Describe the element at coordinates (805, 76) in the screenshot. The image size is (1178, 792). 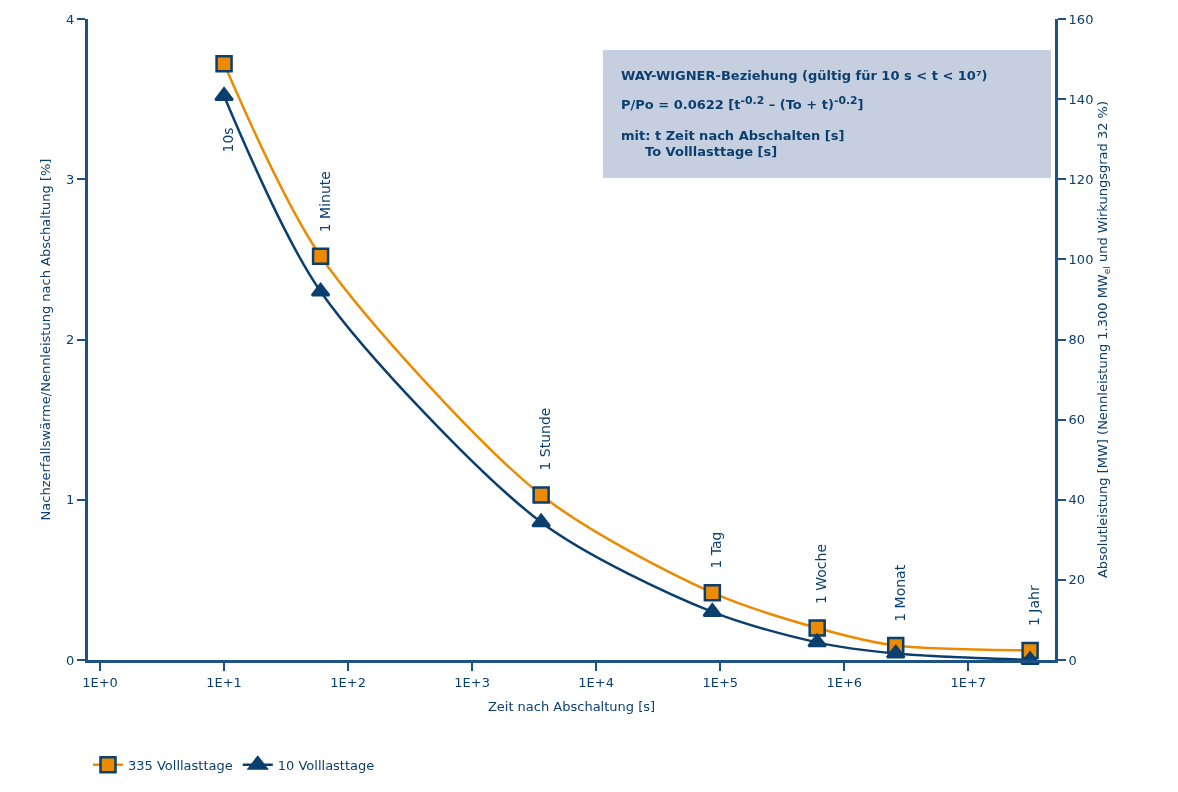
I see `annotation: WAY-WIGNER-Beziehung (gültig für 10 s < t < 10⁷)` at that location.